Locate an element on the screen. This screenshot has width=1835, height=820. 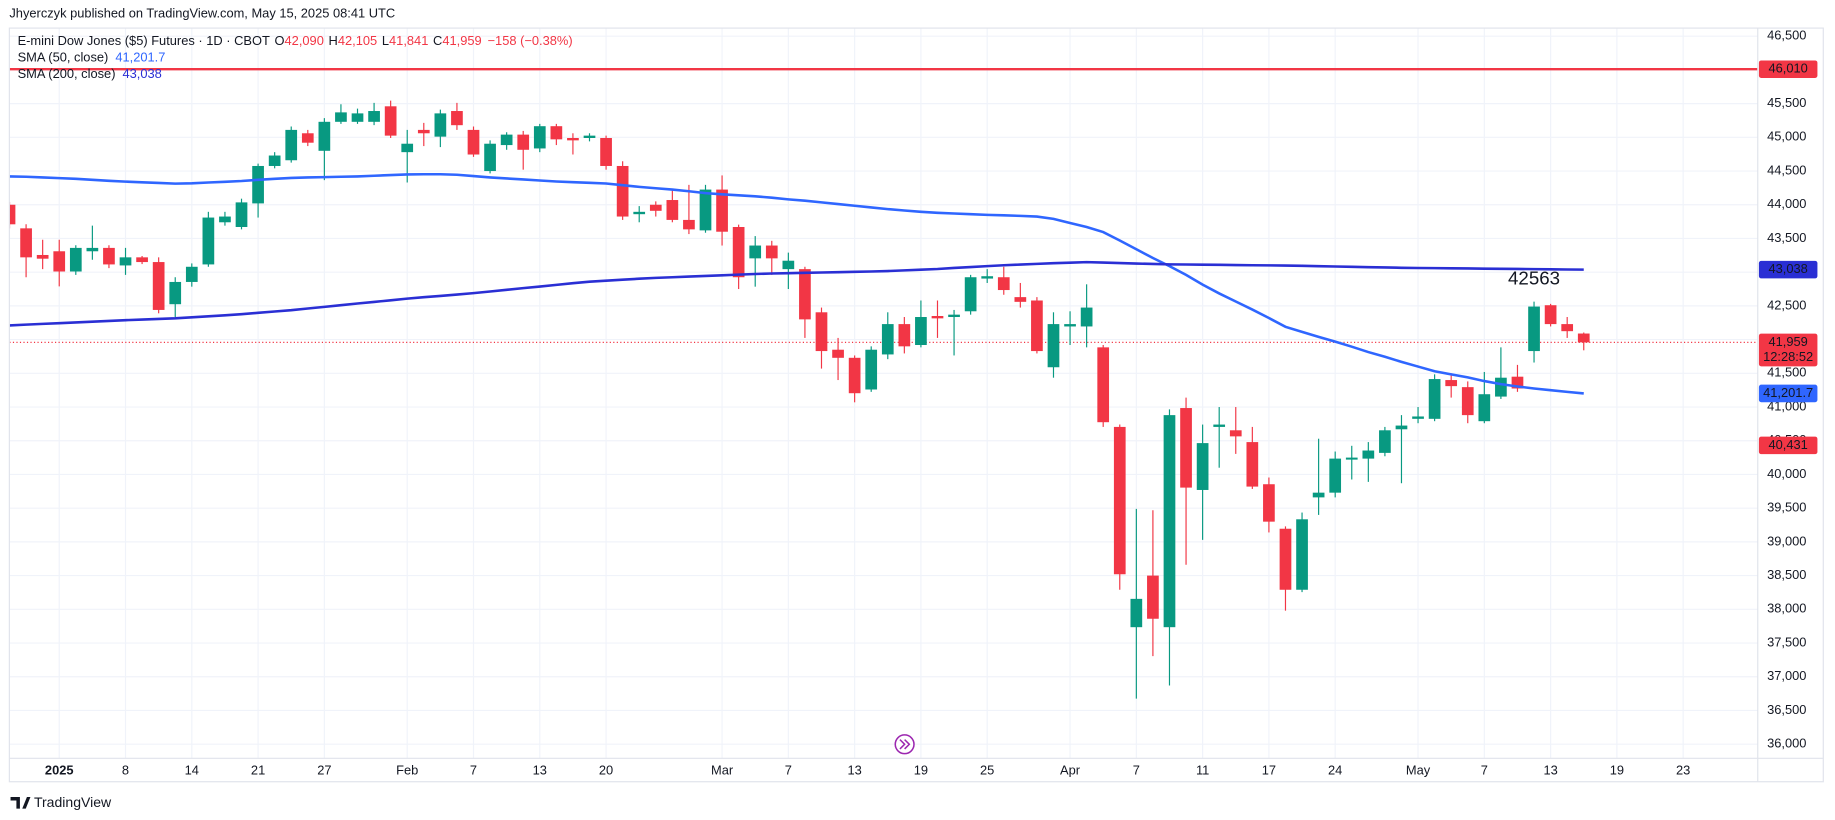
goto-arrows is located at coordinates (905, 744).